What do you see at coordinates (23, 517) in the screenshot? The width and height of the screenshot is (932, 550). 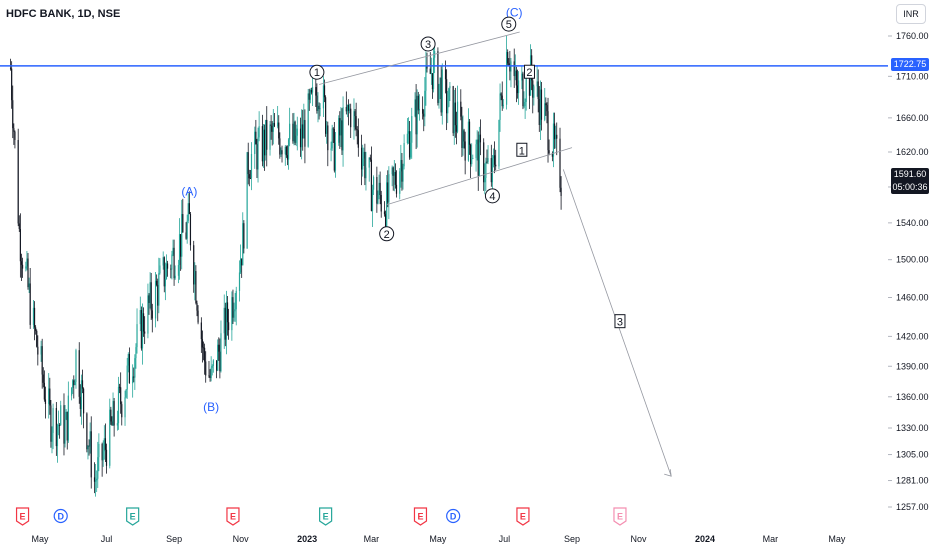 I see `event-marker-label-0: E` at bounding box center [23, 517].